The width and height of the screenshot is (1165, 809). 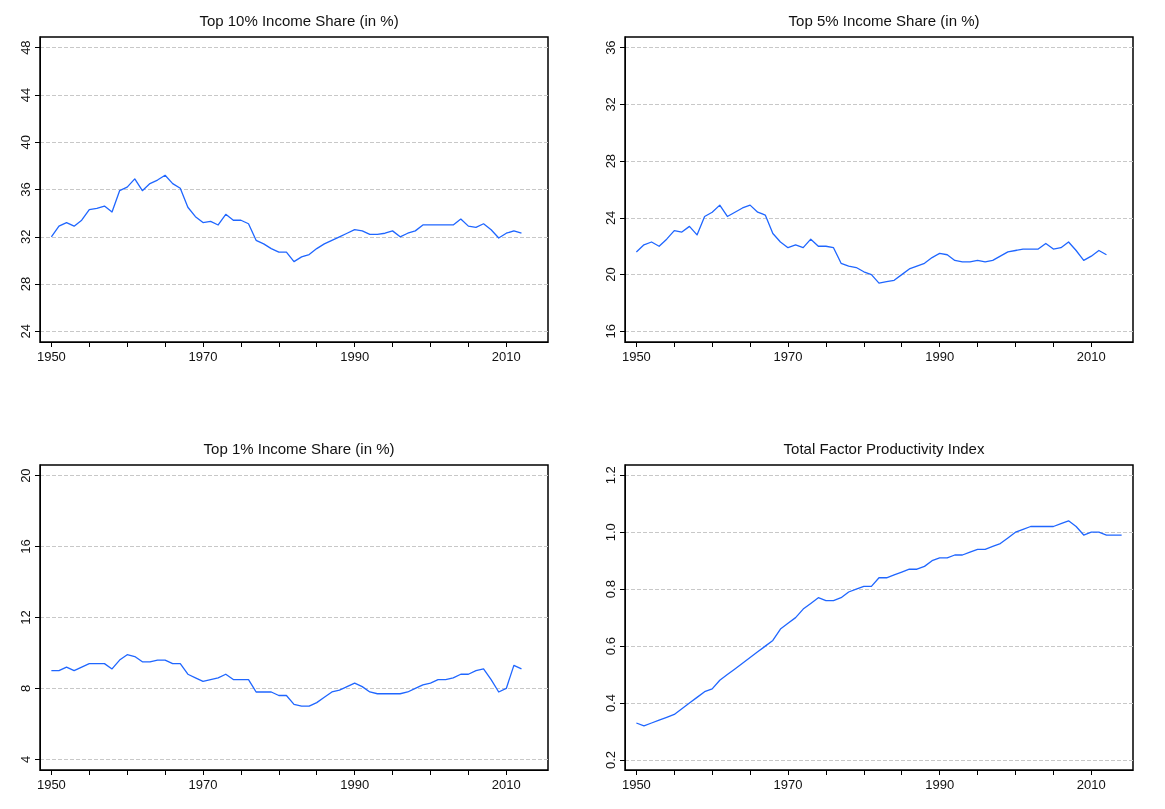 I want to click on y-tick-label: 12, so click(x=25, y=617).